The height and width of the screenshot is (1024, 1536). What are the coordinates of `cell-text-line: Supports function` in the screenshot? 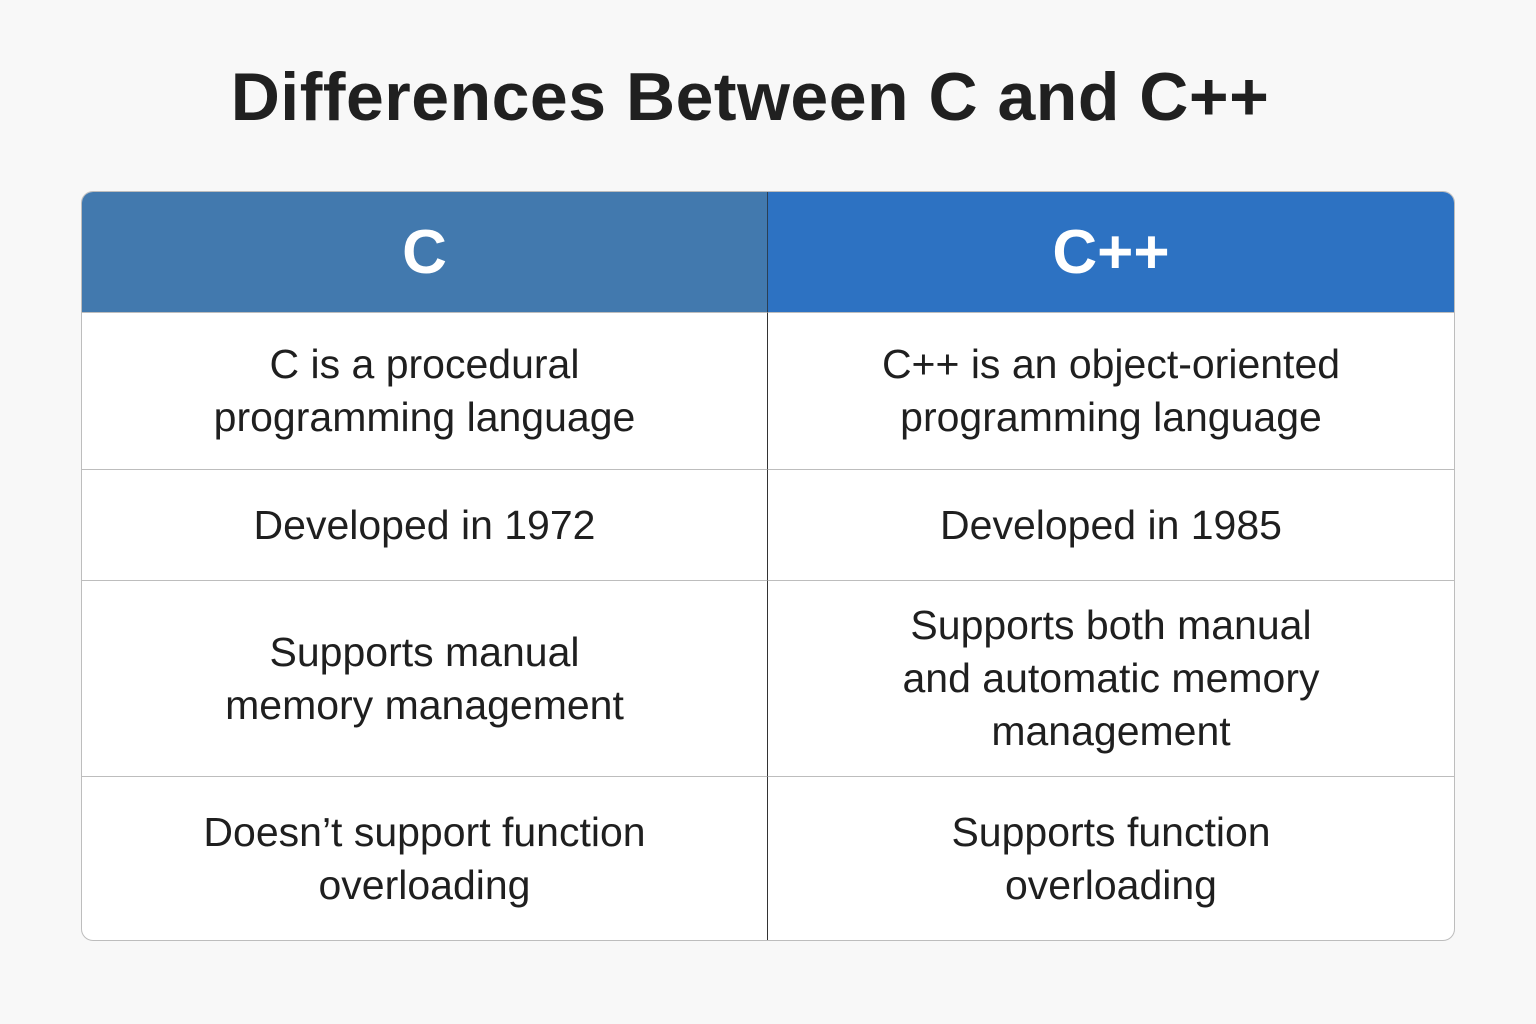 It's located at (1111, 831).